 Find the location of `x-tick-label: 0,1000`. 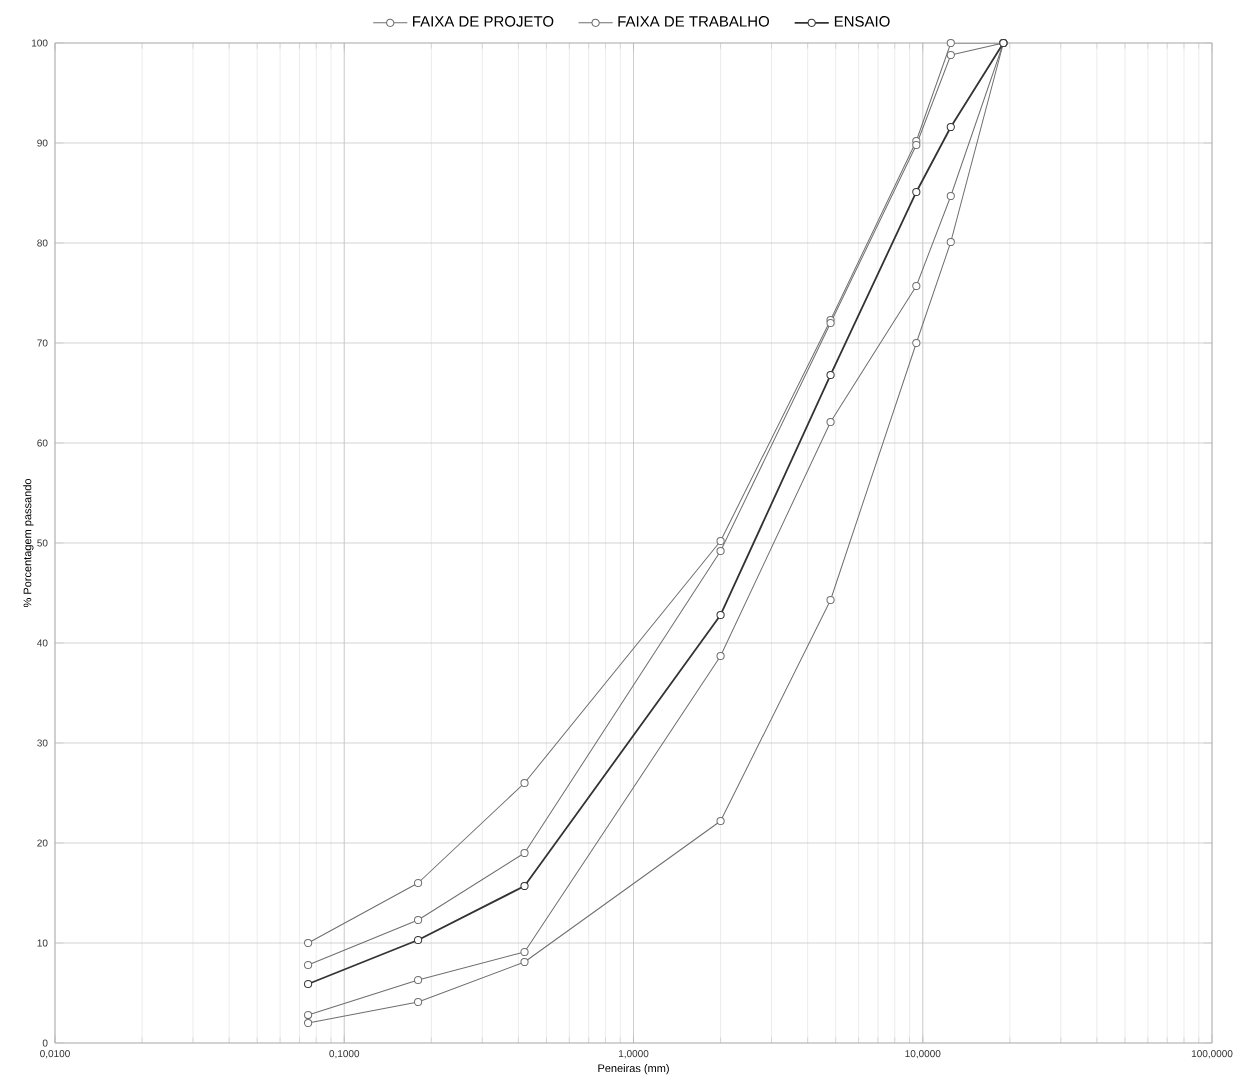

x-tick-label: 0,1000 is located at coordinates (344, 1054).